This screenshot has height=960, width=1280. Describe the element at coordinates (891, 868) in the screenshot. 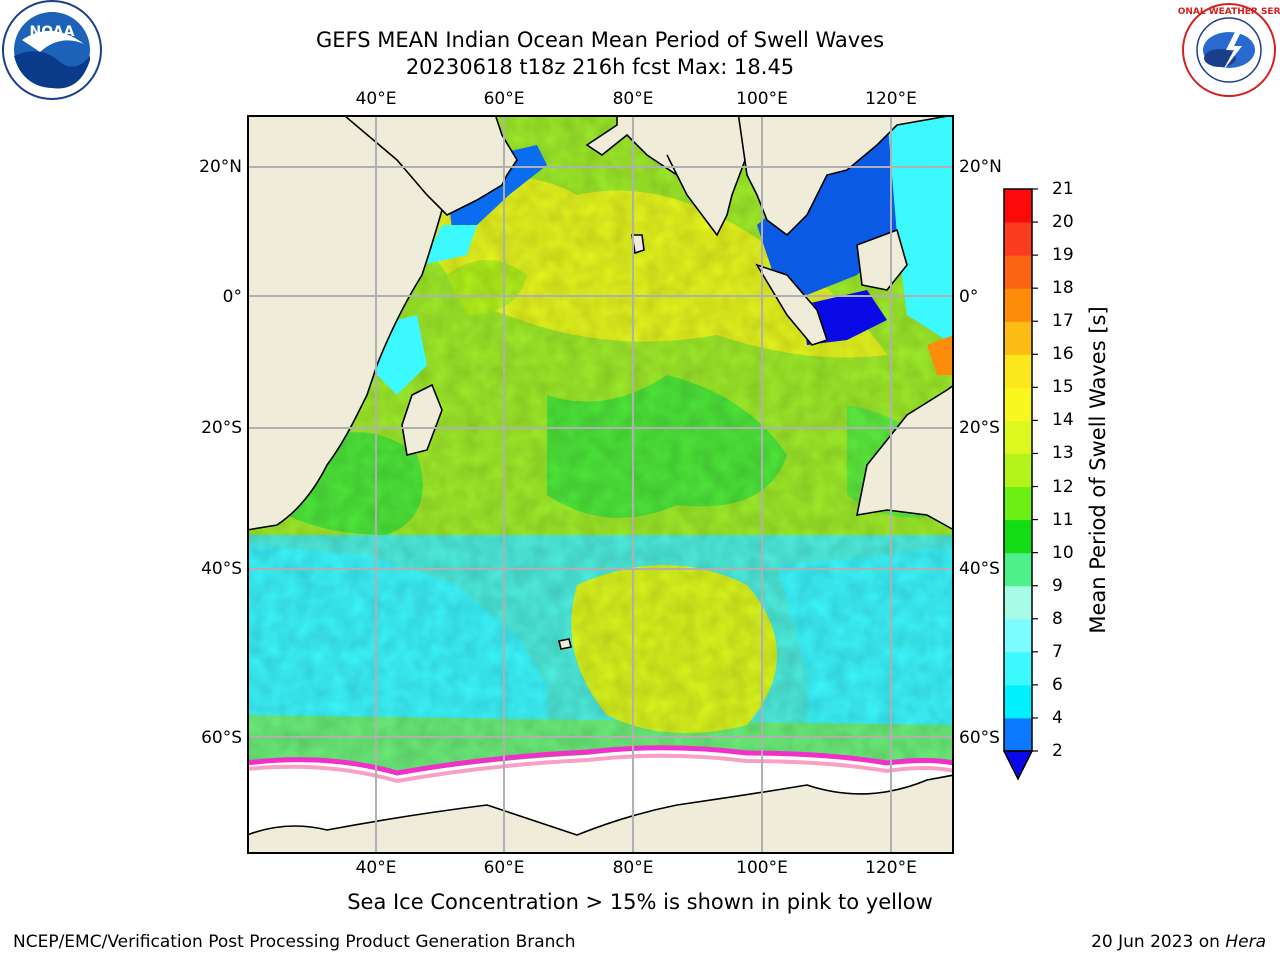

I see `lon-tick-bottom: 120°E` at that location.